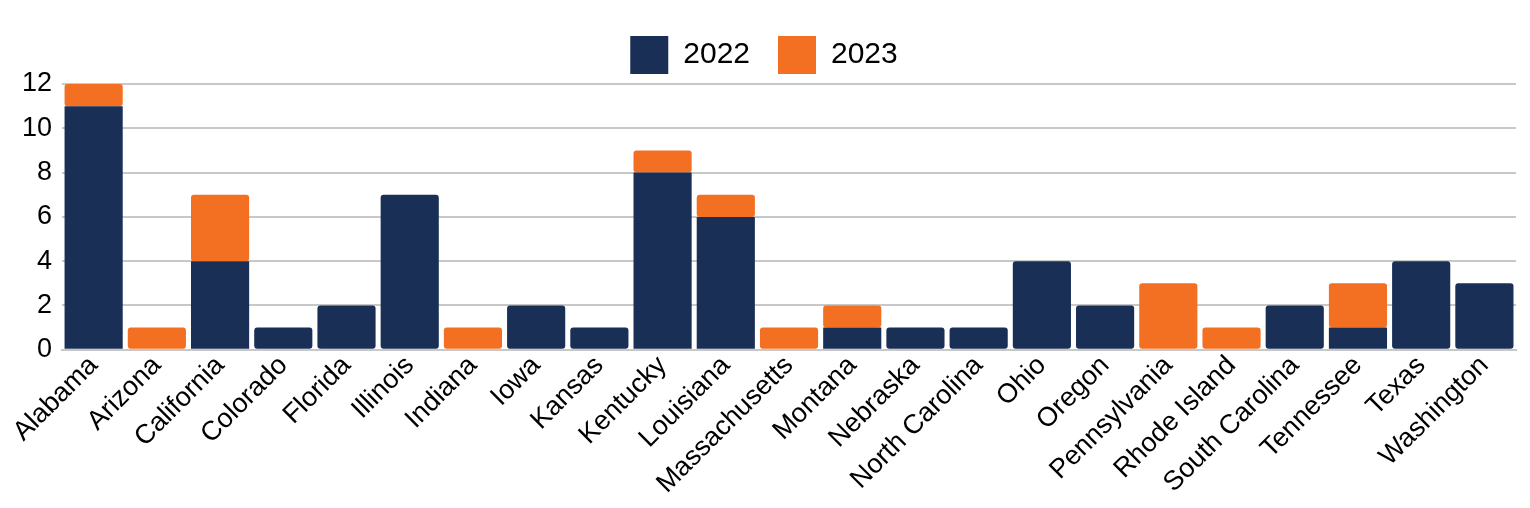 The height and width of the screenshot is (508, 1530). I want to click on y-tick-label: 0, so click(45, 348).